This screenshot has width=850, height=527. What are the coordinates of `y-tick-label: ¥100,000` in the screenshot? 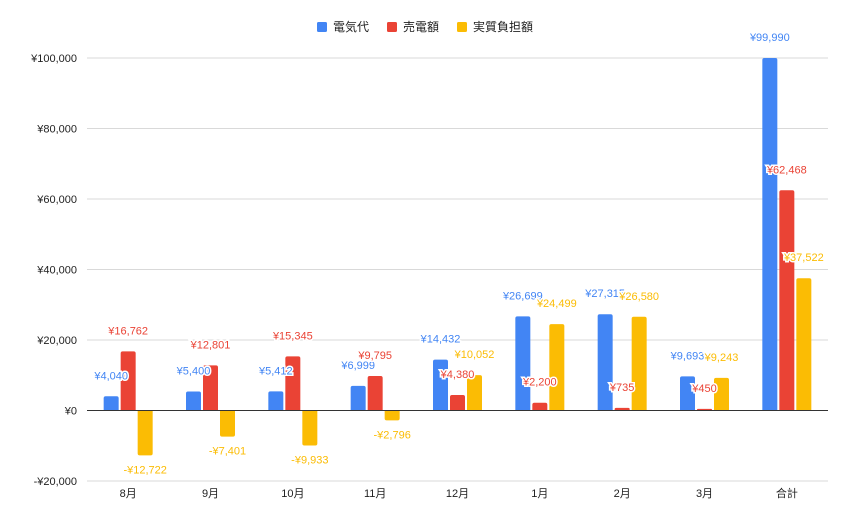 It's located at (53, 59).